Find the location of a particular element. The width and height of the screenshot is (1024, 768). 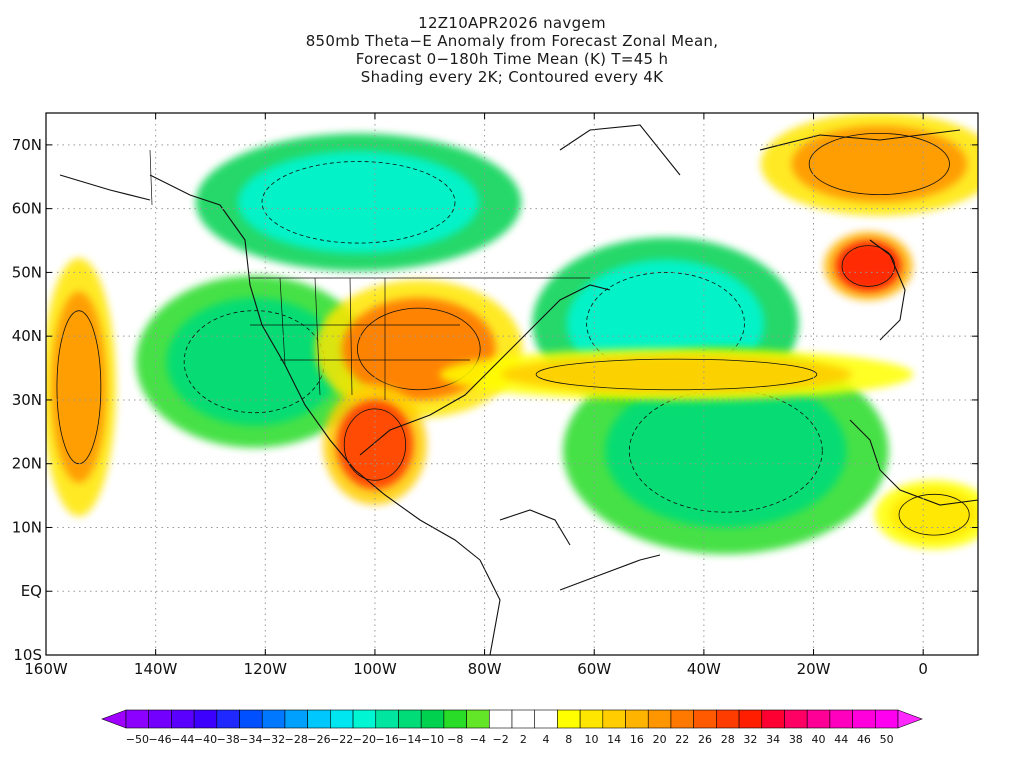

contour-north-central-canada-negative is located at coordinates (358, 202).